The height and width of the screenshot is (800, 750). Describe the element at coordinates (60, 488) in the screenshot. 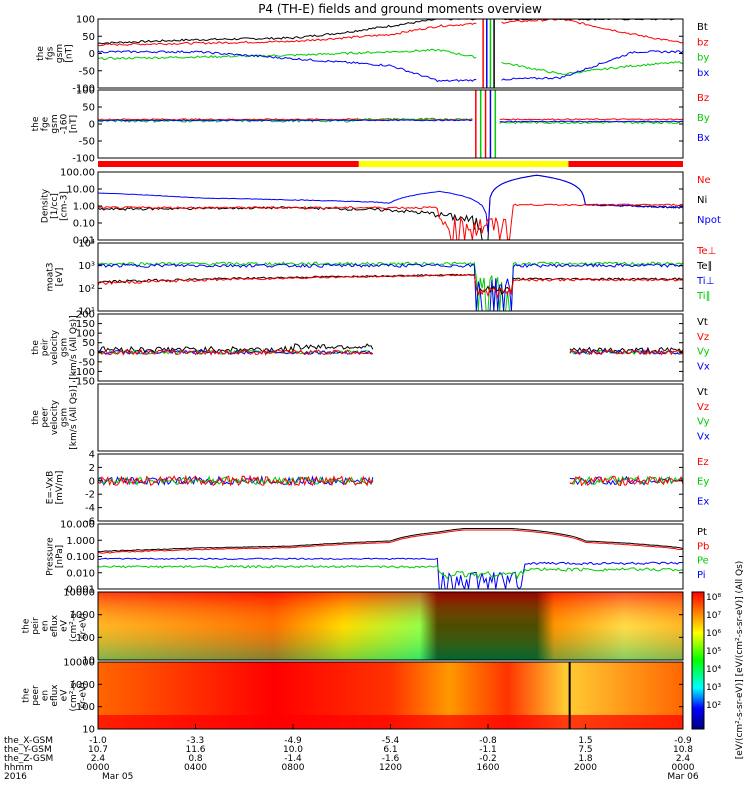

I see `y-label-line: [mV/m]` at that location.